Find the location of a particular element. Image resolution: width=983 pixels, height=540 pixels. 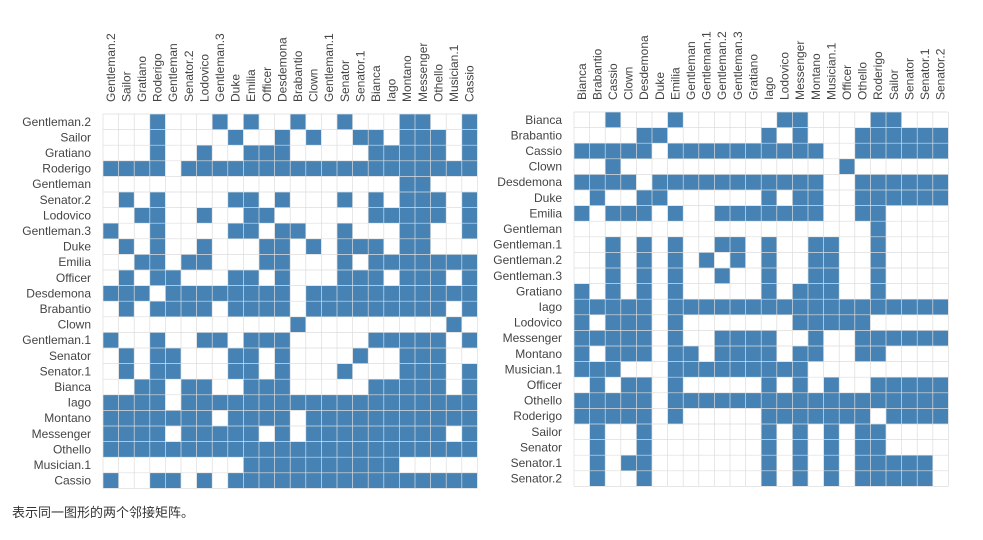

column-label: Lodovico is located at coordinates (204, 78).